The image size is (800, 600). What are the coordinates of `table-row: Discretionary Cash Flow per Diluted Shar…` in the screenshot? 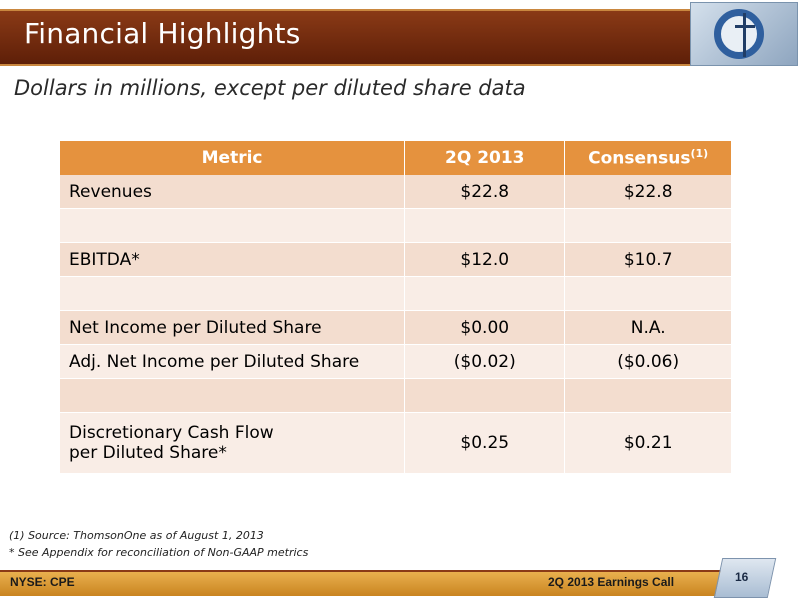 It's located at (396, 443).